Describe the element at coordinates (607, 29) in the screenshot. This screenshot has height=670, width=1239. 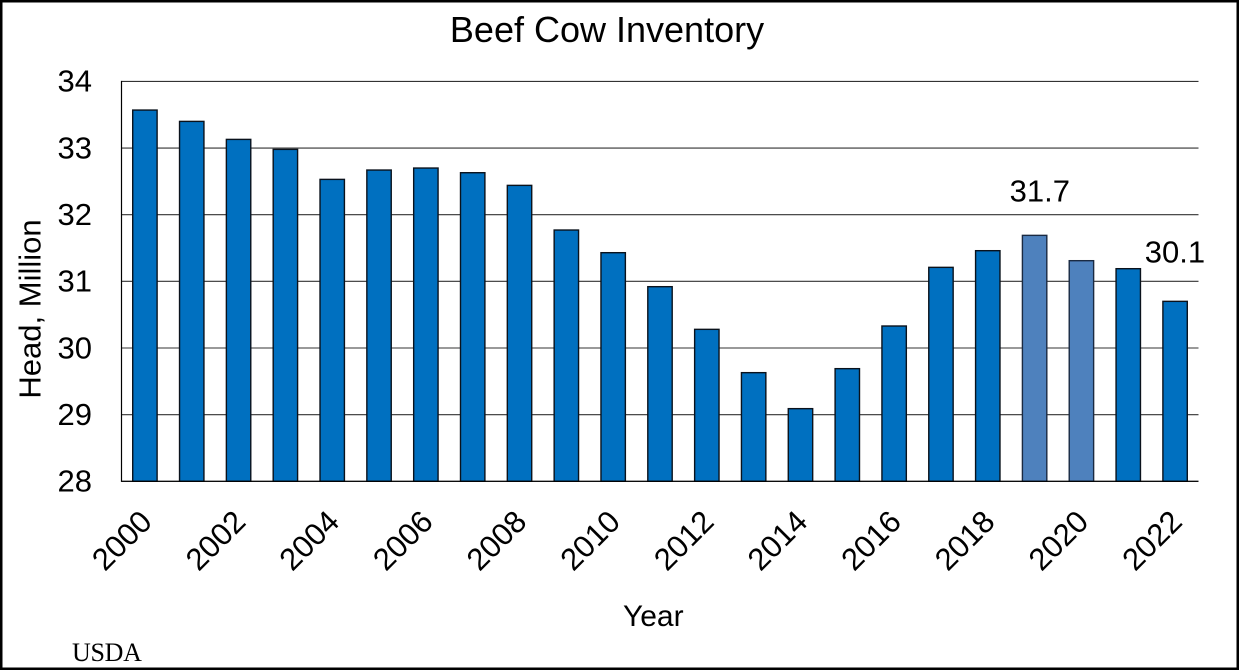
I see `svg-text: Beef Cow Inventory` at that location.